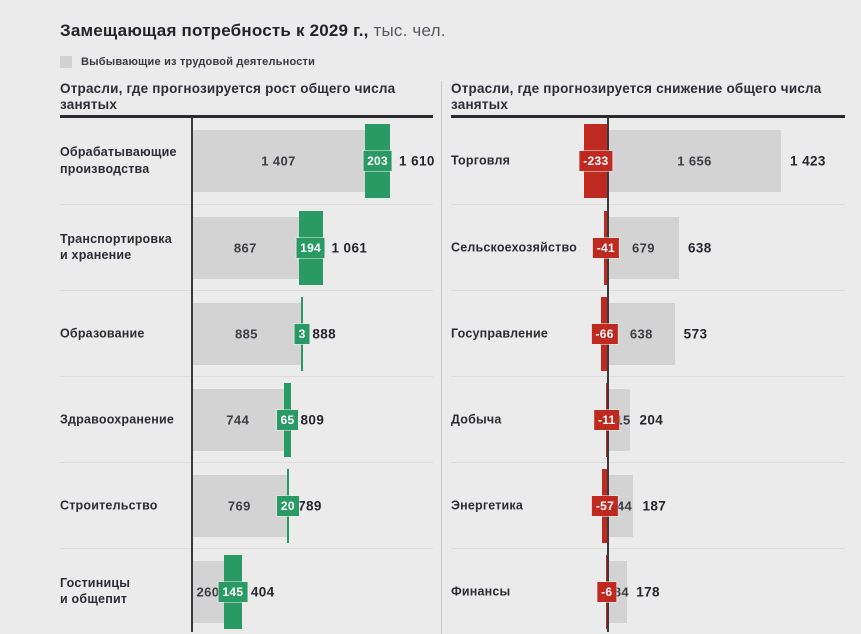  Describe the element at coordinates (311, 247) in the screenshot. I see `change-badge: 194` at that location.